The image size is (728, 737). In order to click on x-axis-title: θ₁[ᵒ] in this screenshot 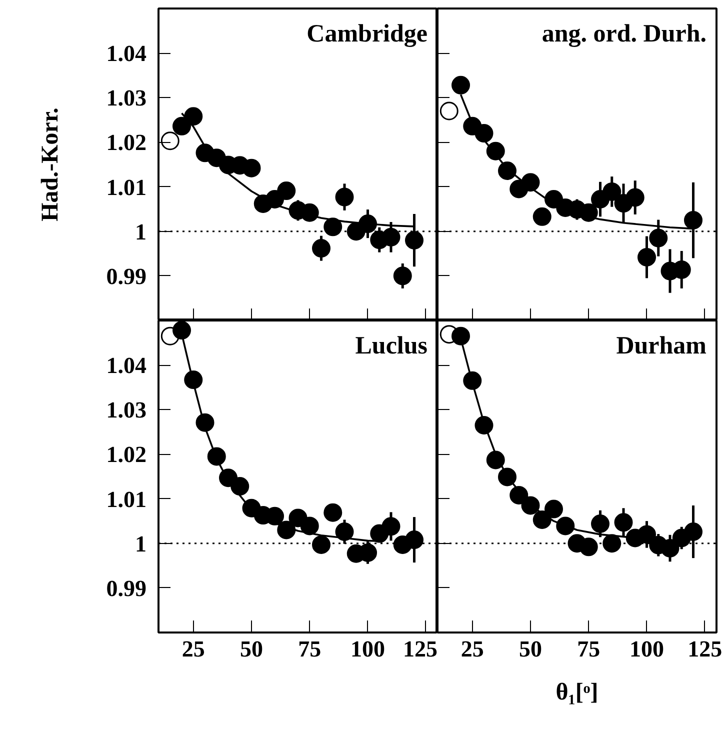, I will do `click(577, 693)`.